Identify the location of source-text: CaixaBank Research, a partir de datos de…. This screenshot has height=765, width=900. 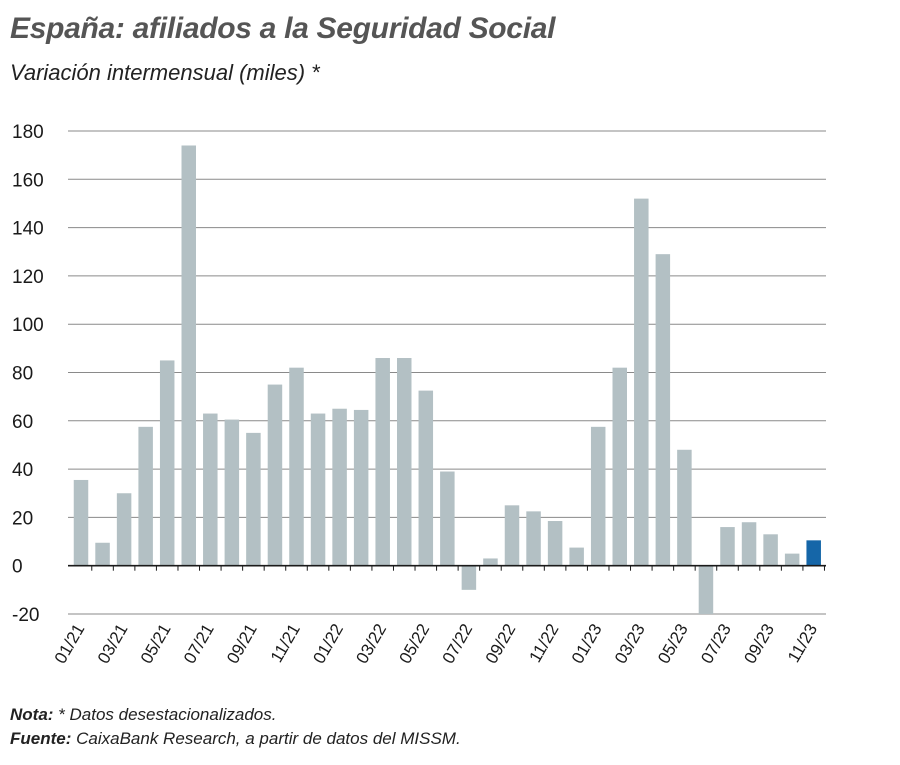
(266, 738).